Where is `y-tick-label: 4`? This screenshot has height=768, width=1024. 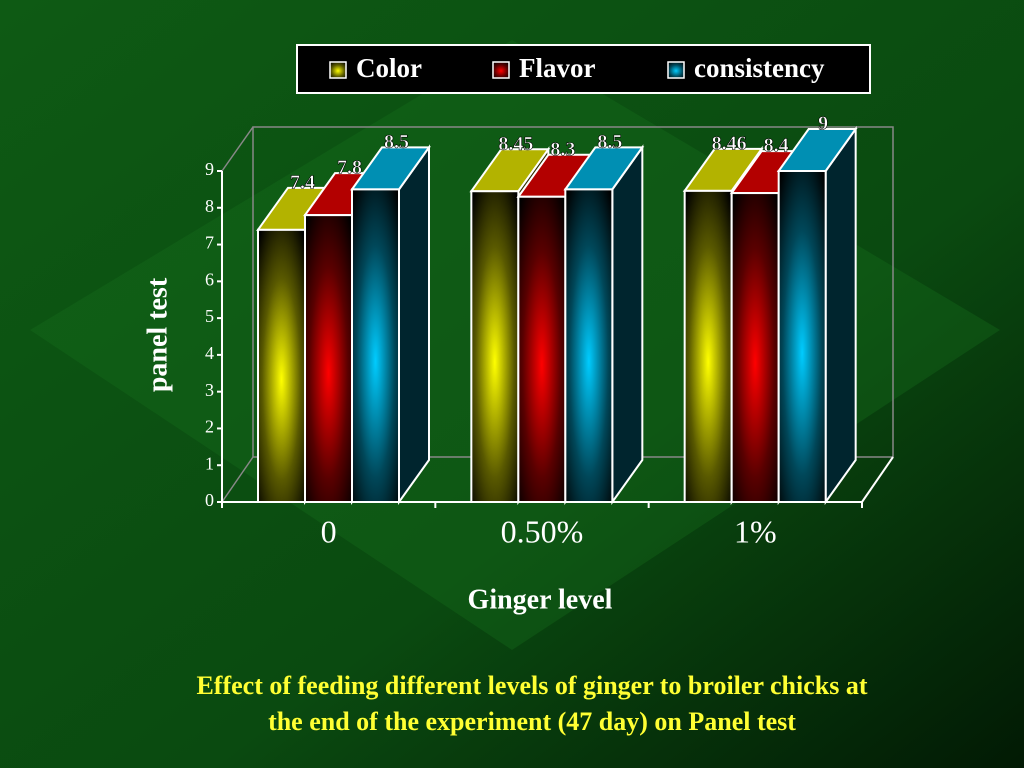 y-tick-label: 4 is located at coordinates (209, 353).